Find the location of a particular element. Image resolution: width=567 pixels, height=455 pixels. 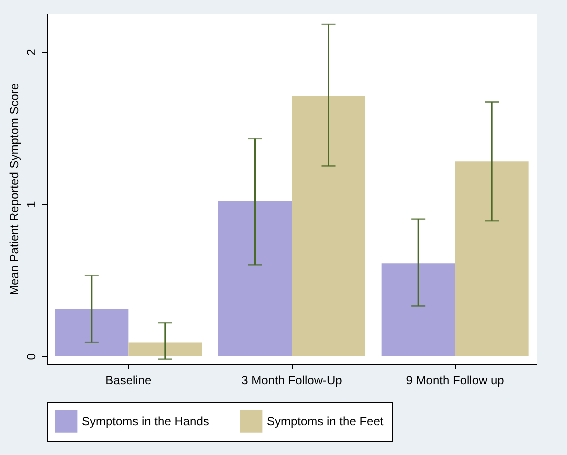

x-tick-label: Baseline is located at coordinates (129, 381).